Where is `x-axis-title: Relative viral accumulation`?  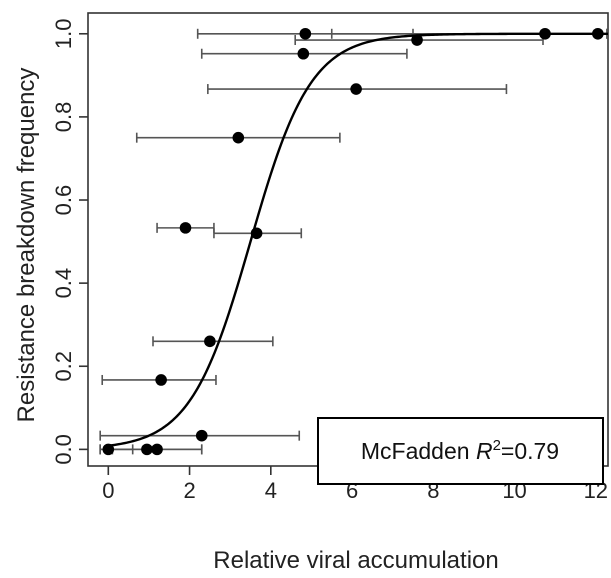
x-axis-title: Relative viral accumulation is located at coordinates (355, 560).